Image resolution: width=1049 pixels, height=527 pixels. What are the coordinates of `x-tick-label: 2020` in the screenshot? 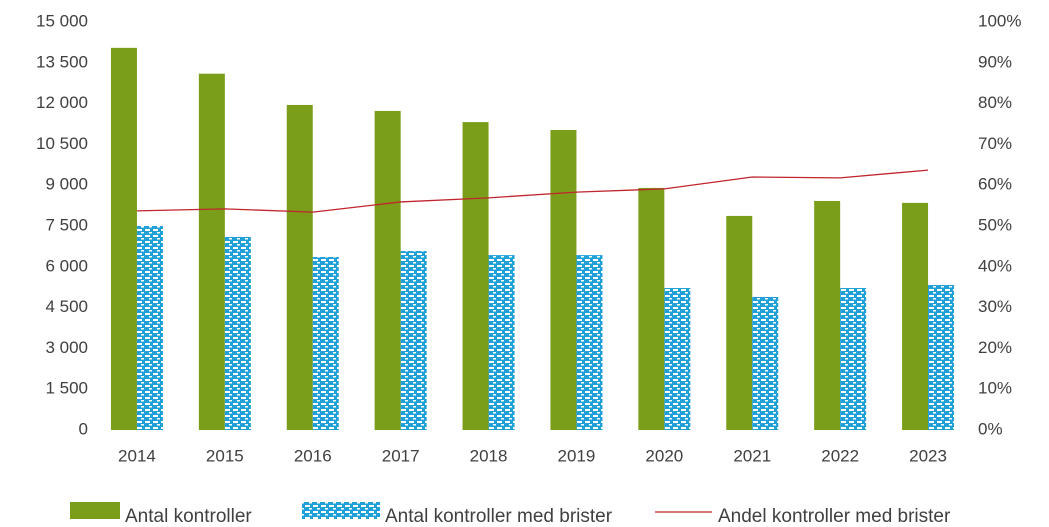 It's located at (664, 455).